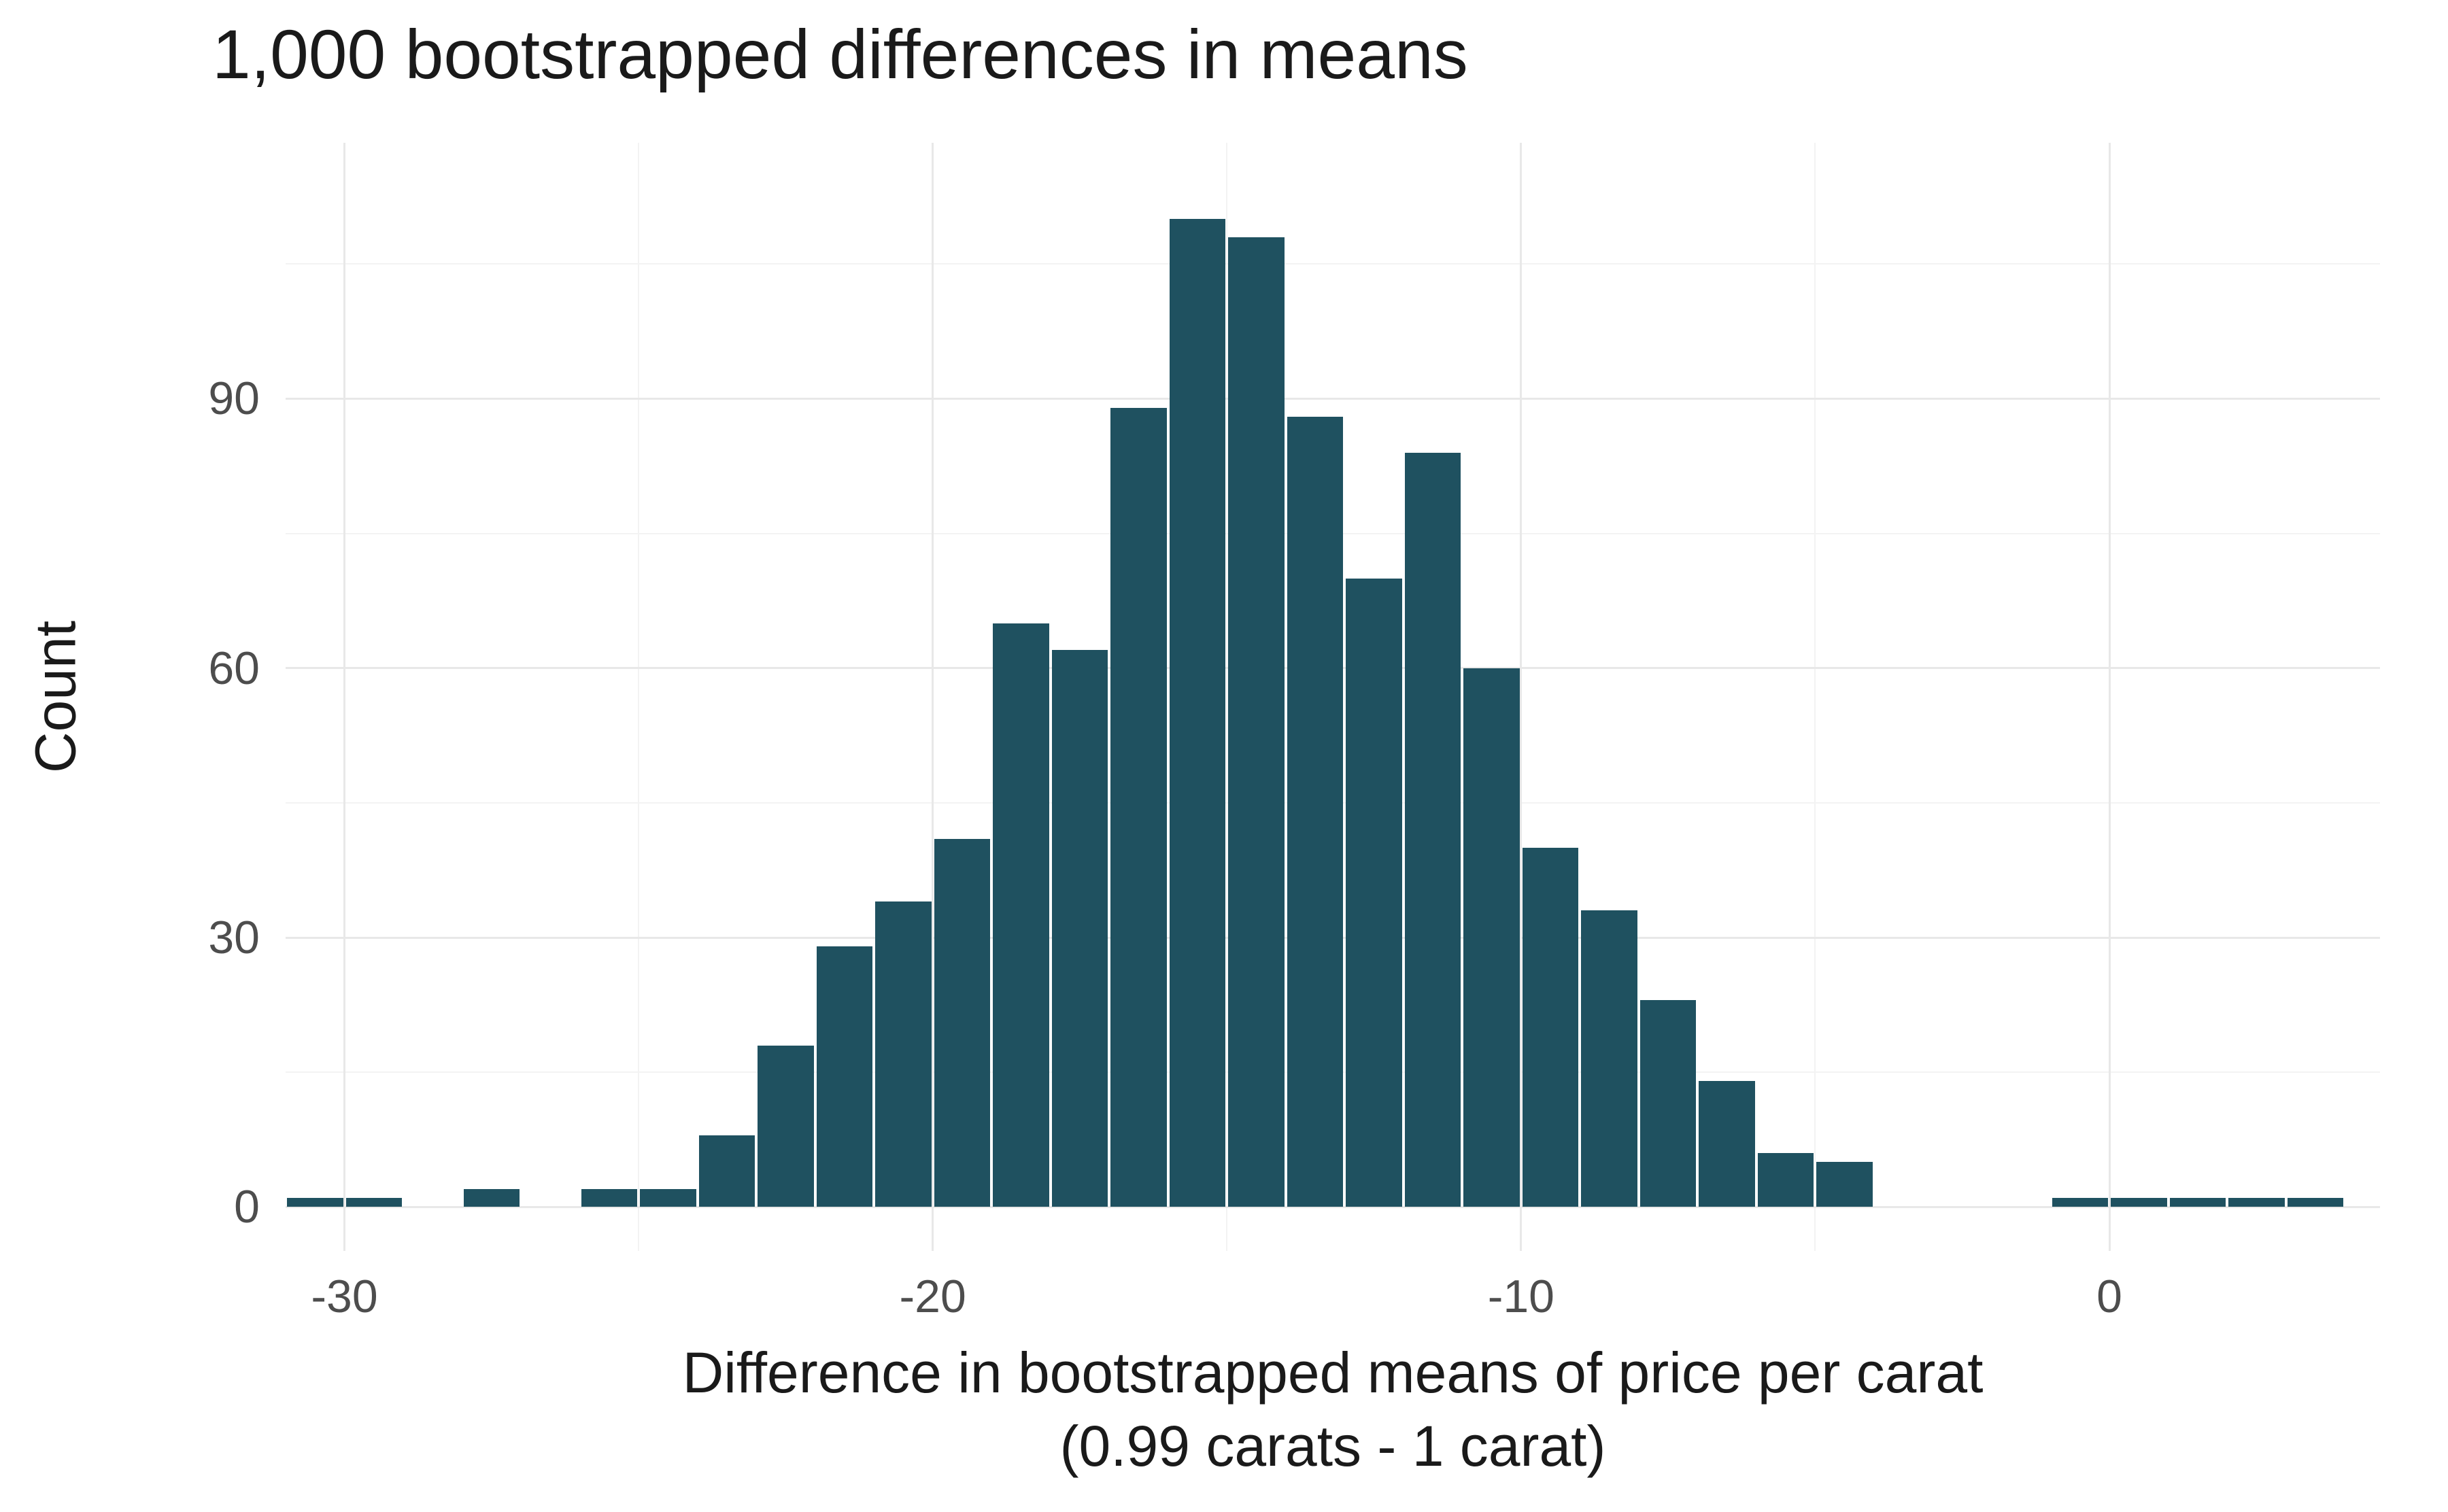 The width and height of the screenshot is (2448, 1512). Describe the element at coordinates (840, 54) in the screenshot. I see `chart-title: 1,000 bootstrapped differences in means` at that location.